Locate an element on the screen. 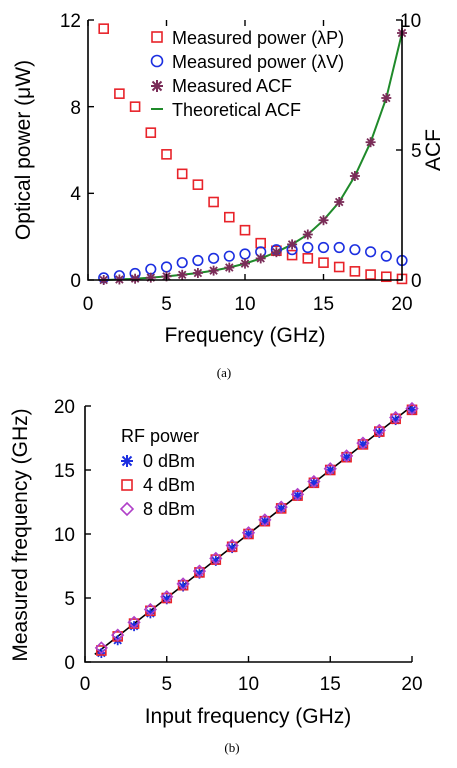 This screenshot has width=457, height=768. legend-label-theoretical-acf: Theoretical ACF is located at coordinates (236, 110).